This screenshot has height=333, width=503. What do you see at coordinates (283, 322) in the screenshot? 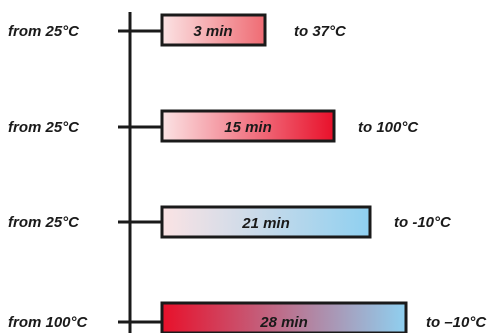
I see `duration-label: 28 min` at bounding box center [283, 322].